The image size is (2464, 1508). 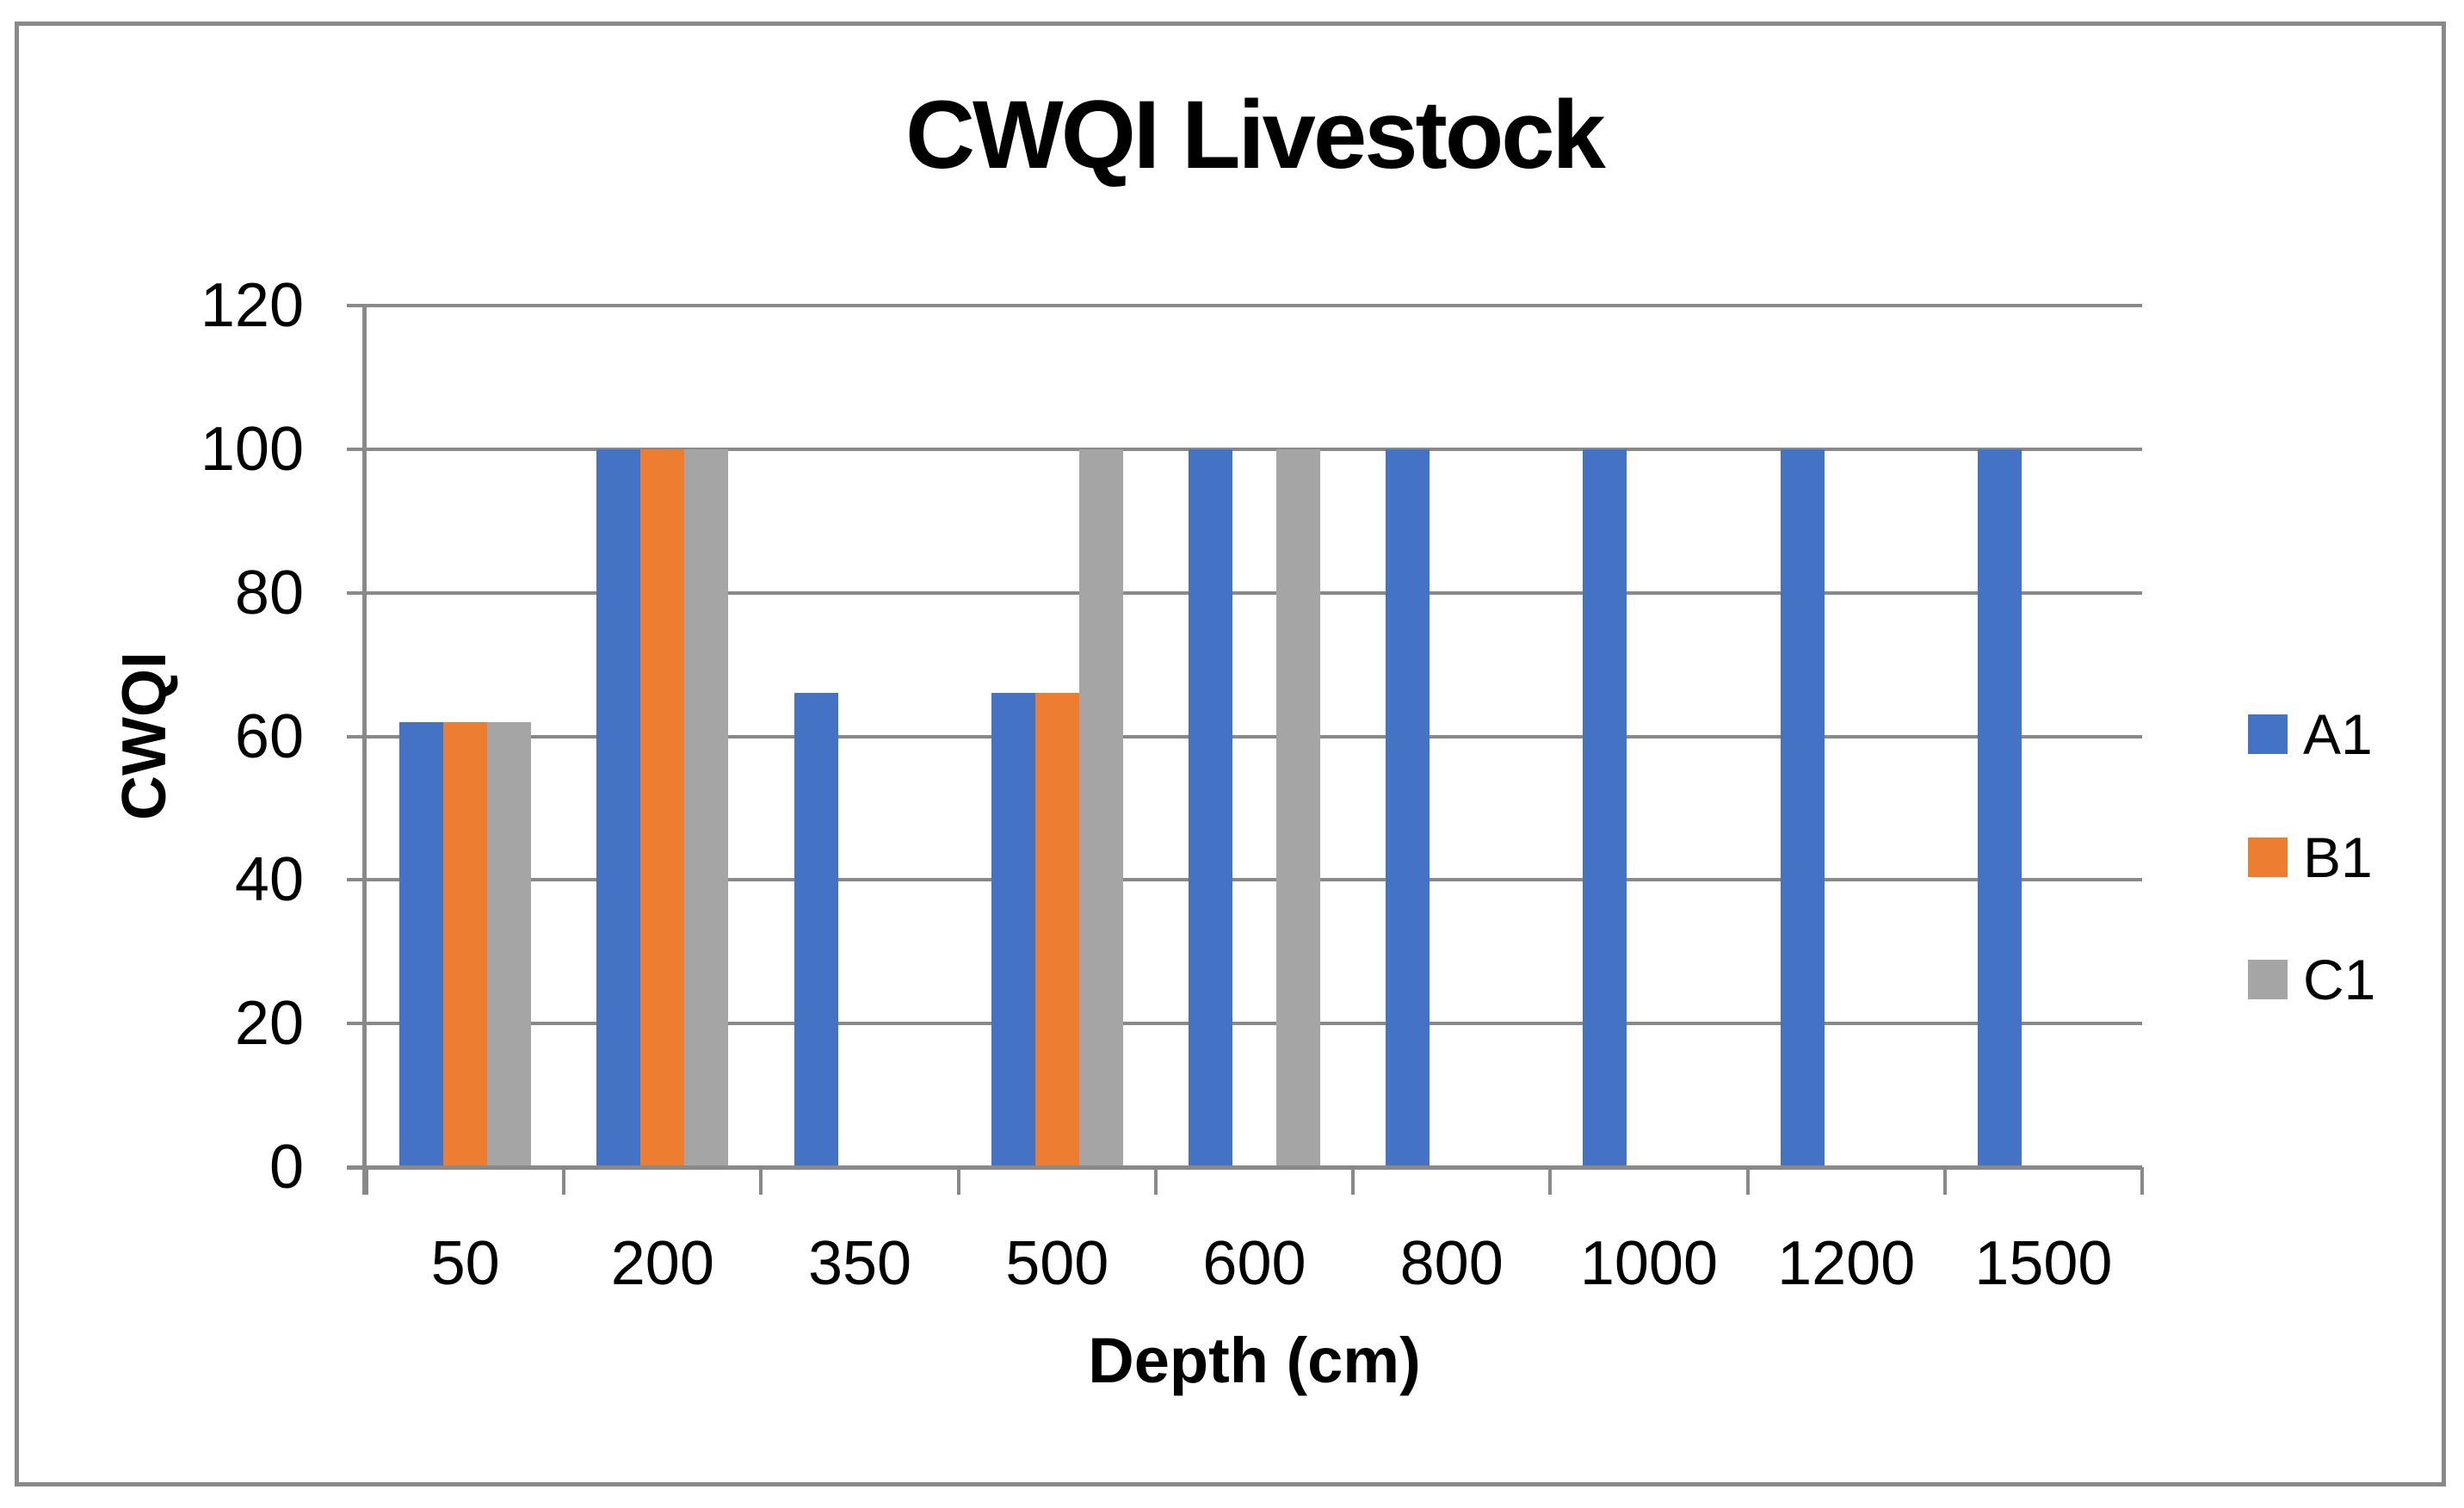 I want to click on y-tick-label-120: 120, so click(x=252, y=305).